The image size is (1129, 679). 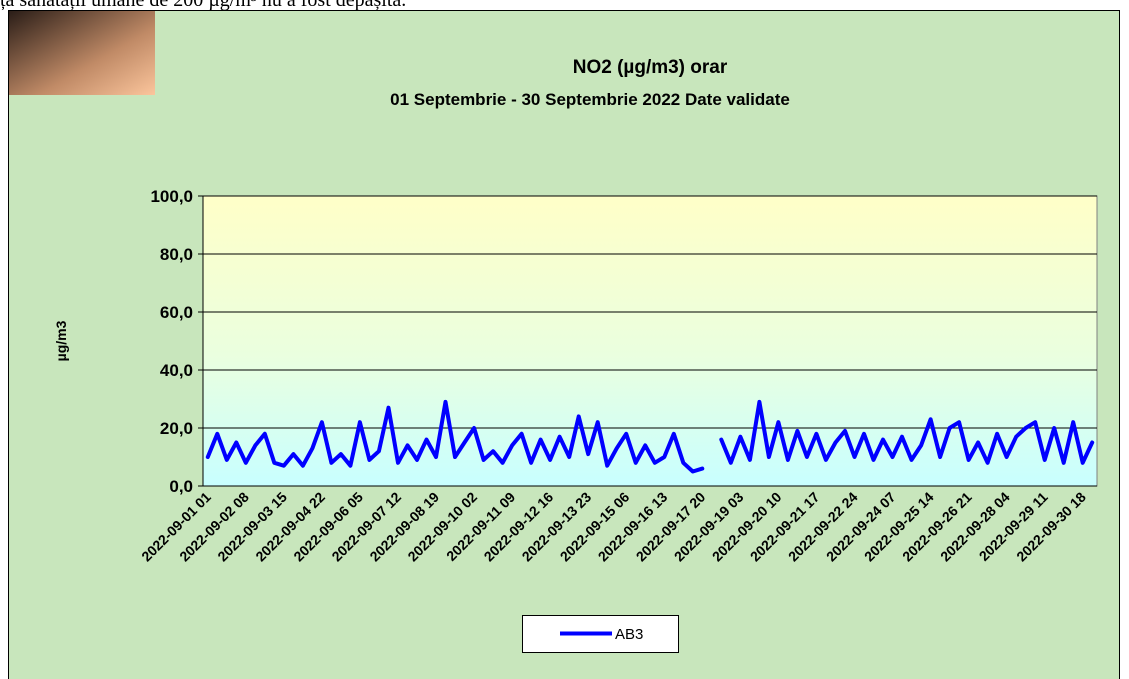 What do you see at coordinates (176, 254) in the screenshot?
I see `y-tick-label: 80,0` at bounding box center [176, 254].